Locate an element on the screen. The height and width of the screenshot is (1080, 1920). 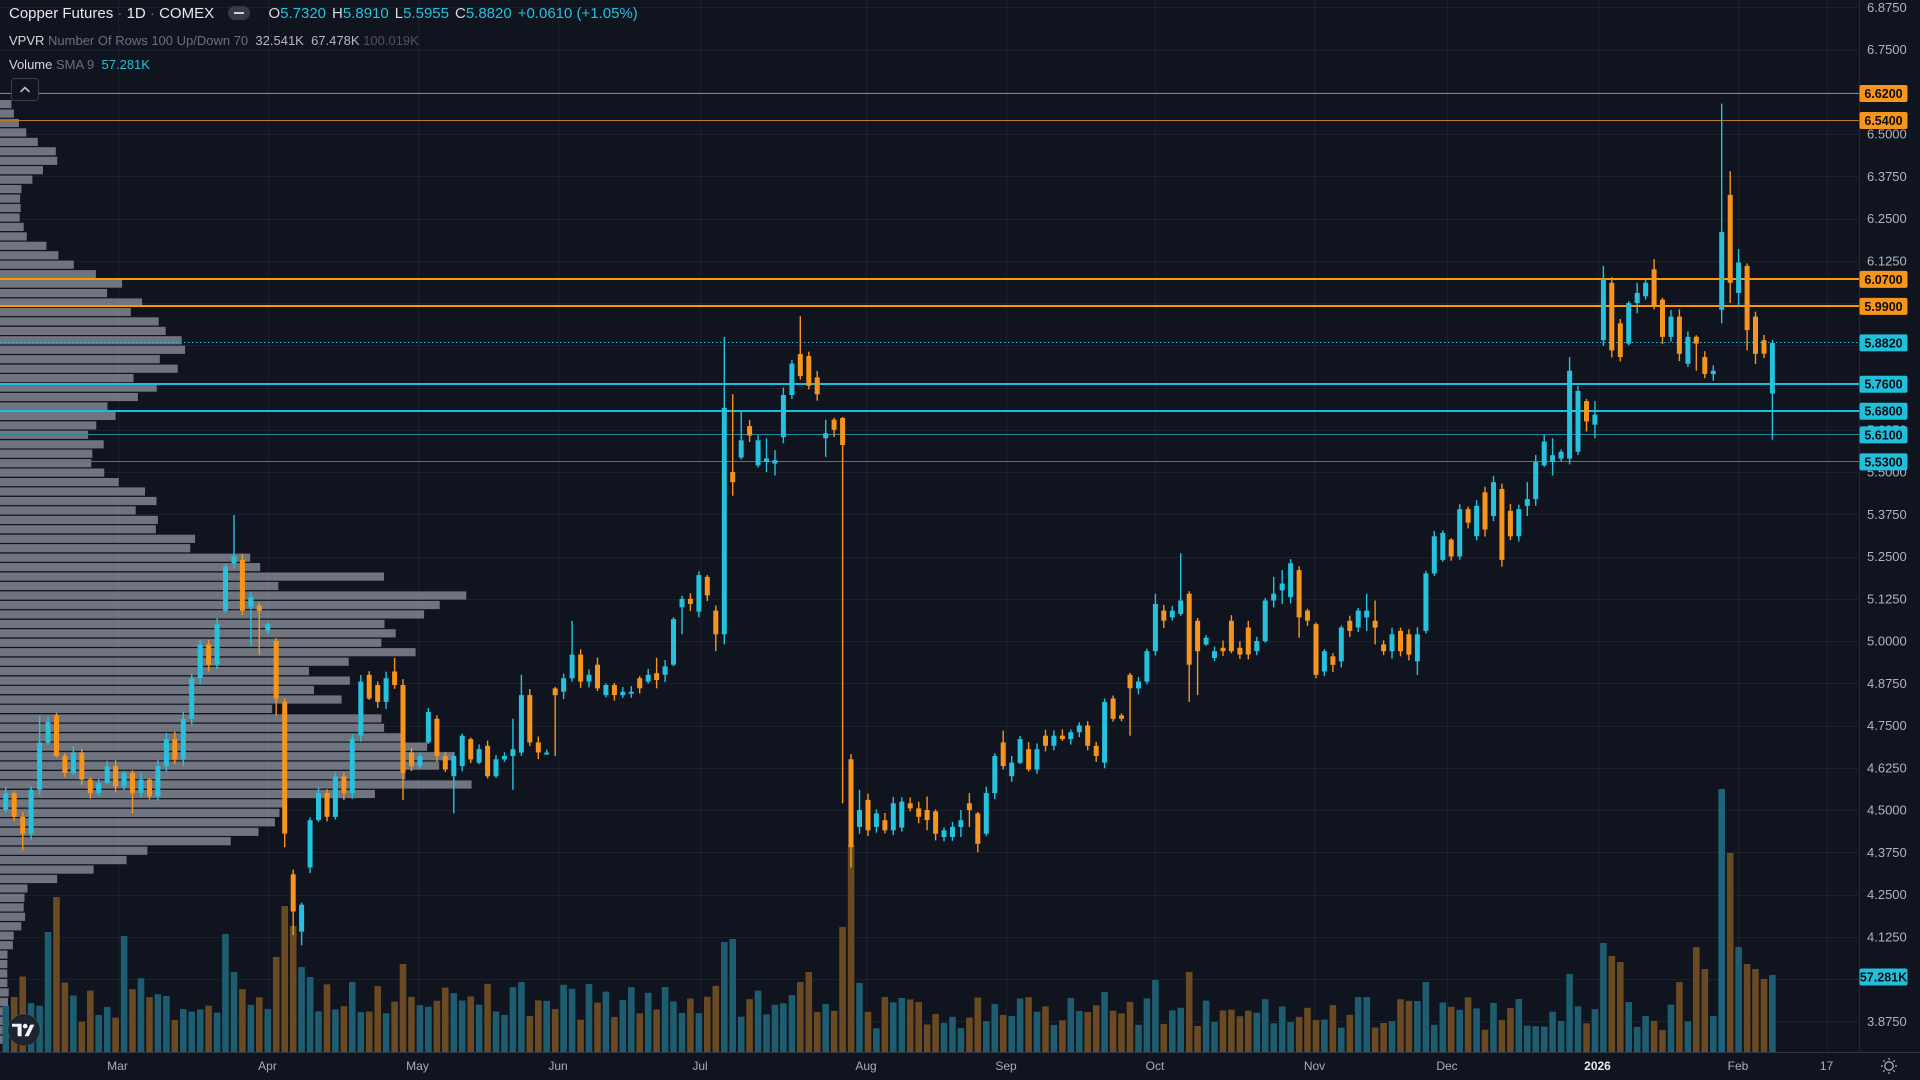
svg-text: 6.1250 is located at coordinates (1887, 260).